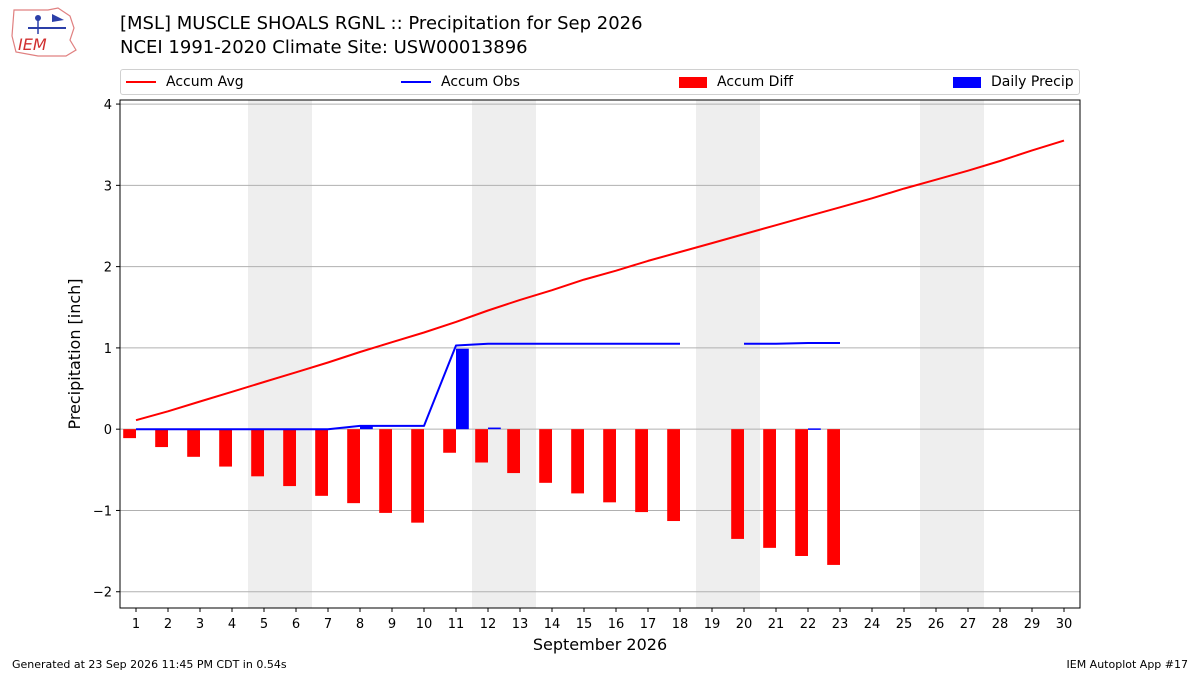  What do you see at coordinates (520, 624) in the screenshot?
I see `x-tick-label: 13` at bounding box center [520, 624].